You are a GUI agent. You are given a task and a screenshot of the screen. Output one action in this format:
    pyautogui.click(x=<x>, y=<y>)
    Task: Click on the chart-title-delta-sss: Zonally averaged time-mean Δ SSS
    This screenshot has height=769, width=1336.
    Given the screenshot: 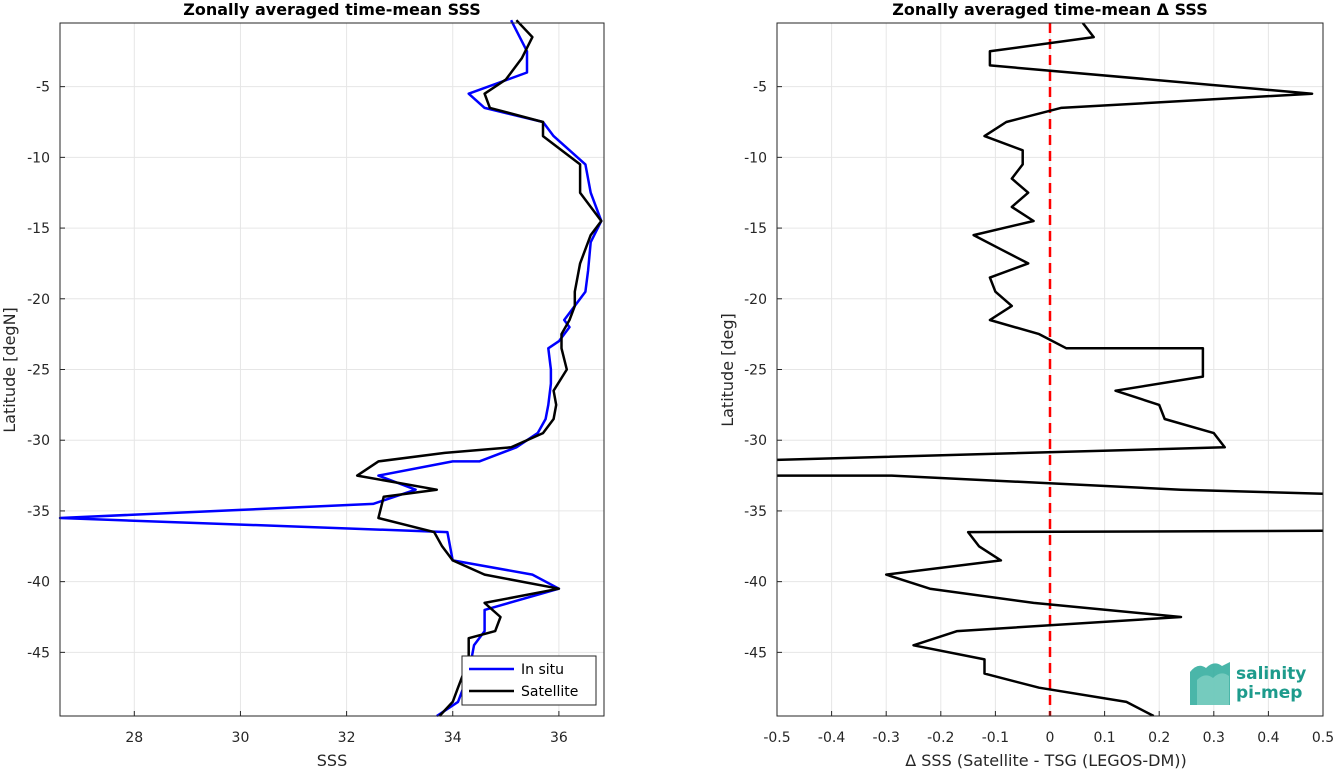 What is the action you would take?
    pyautogui.click(x=1050, y=9)
    